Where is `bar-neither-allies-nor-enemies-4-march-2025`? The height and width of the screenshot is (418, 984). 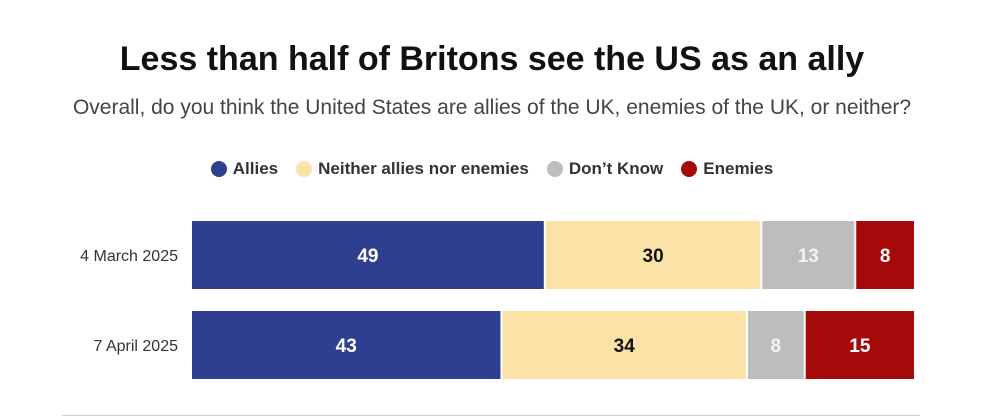 bar-neither-allies-nor-enemies-4-march-2025 is located at coordinates (653, 255).